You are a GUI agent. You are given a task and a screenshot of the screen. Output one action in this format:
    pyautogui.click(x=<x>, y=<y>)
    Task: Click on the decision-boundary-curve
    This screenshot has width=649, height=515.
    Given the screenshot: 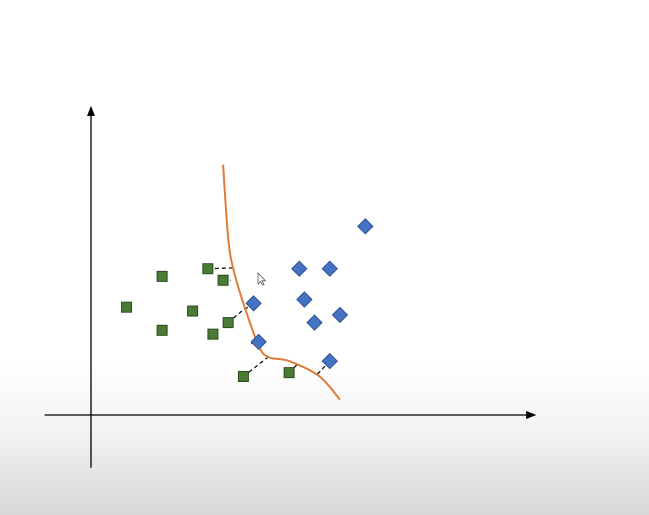 What is the action you would take?
    pyautogui.click(x=281, y=282)
    